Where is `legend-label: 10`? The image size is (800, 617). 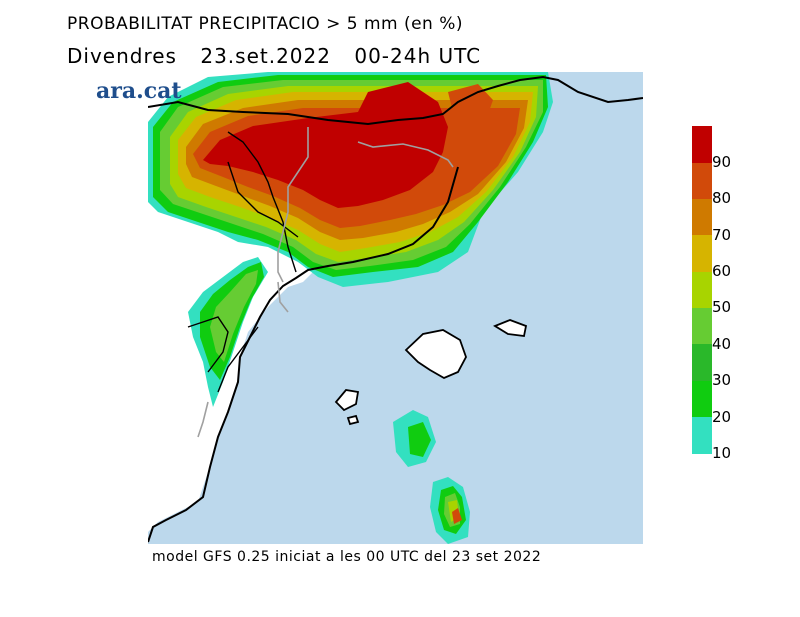
legend-label: 10 is located at coordinates (722, 453).